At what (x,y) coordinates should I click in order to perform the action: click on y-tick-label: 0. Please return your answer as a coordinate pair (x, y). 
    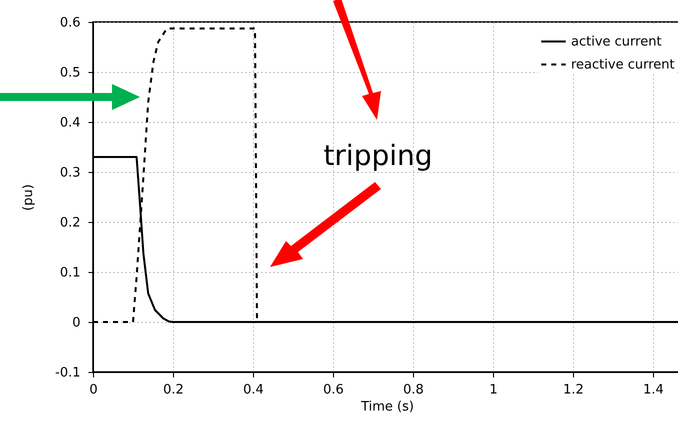
    Looking at the image, I should click on (76, 323).